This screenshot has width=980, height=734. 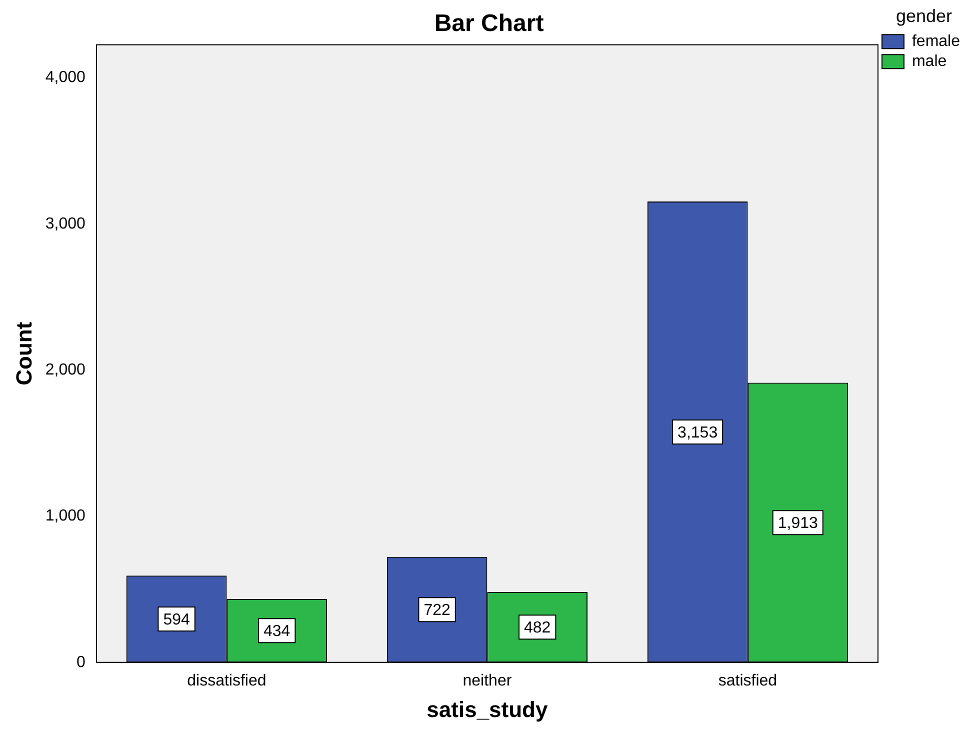 What do you see at coordinates (489, 24) in the screenshot?
I see `chart-title: Bar Chart` at bounding box center [489, 24].